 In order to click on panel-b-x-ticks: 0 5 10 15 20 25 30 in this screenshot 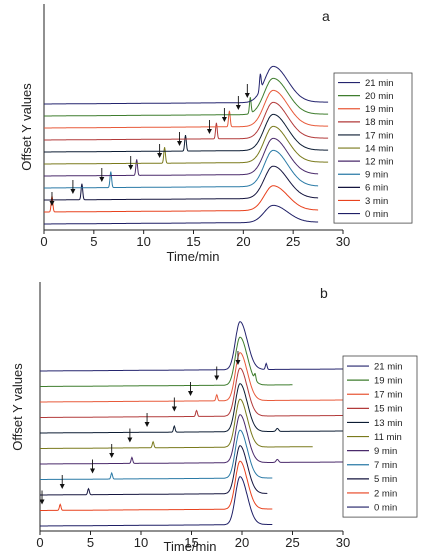, I will do `click(193, 540)`.